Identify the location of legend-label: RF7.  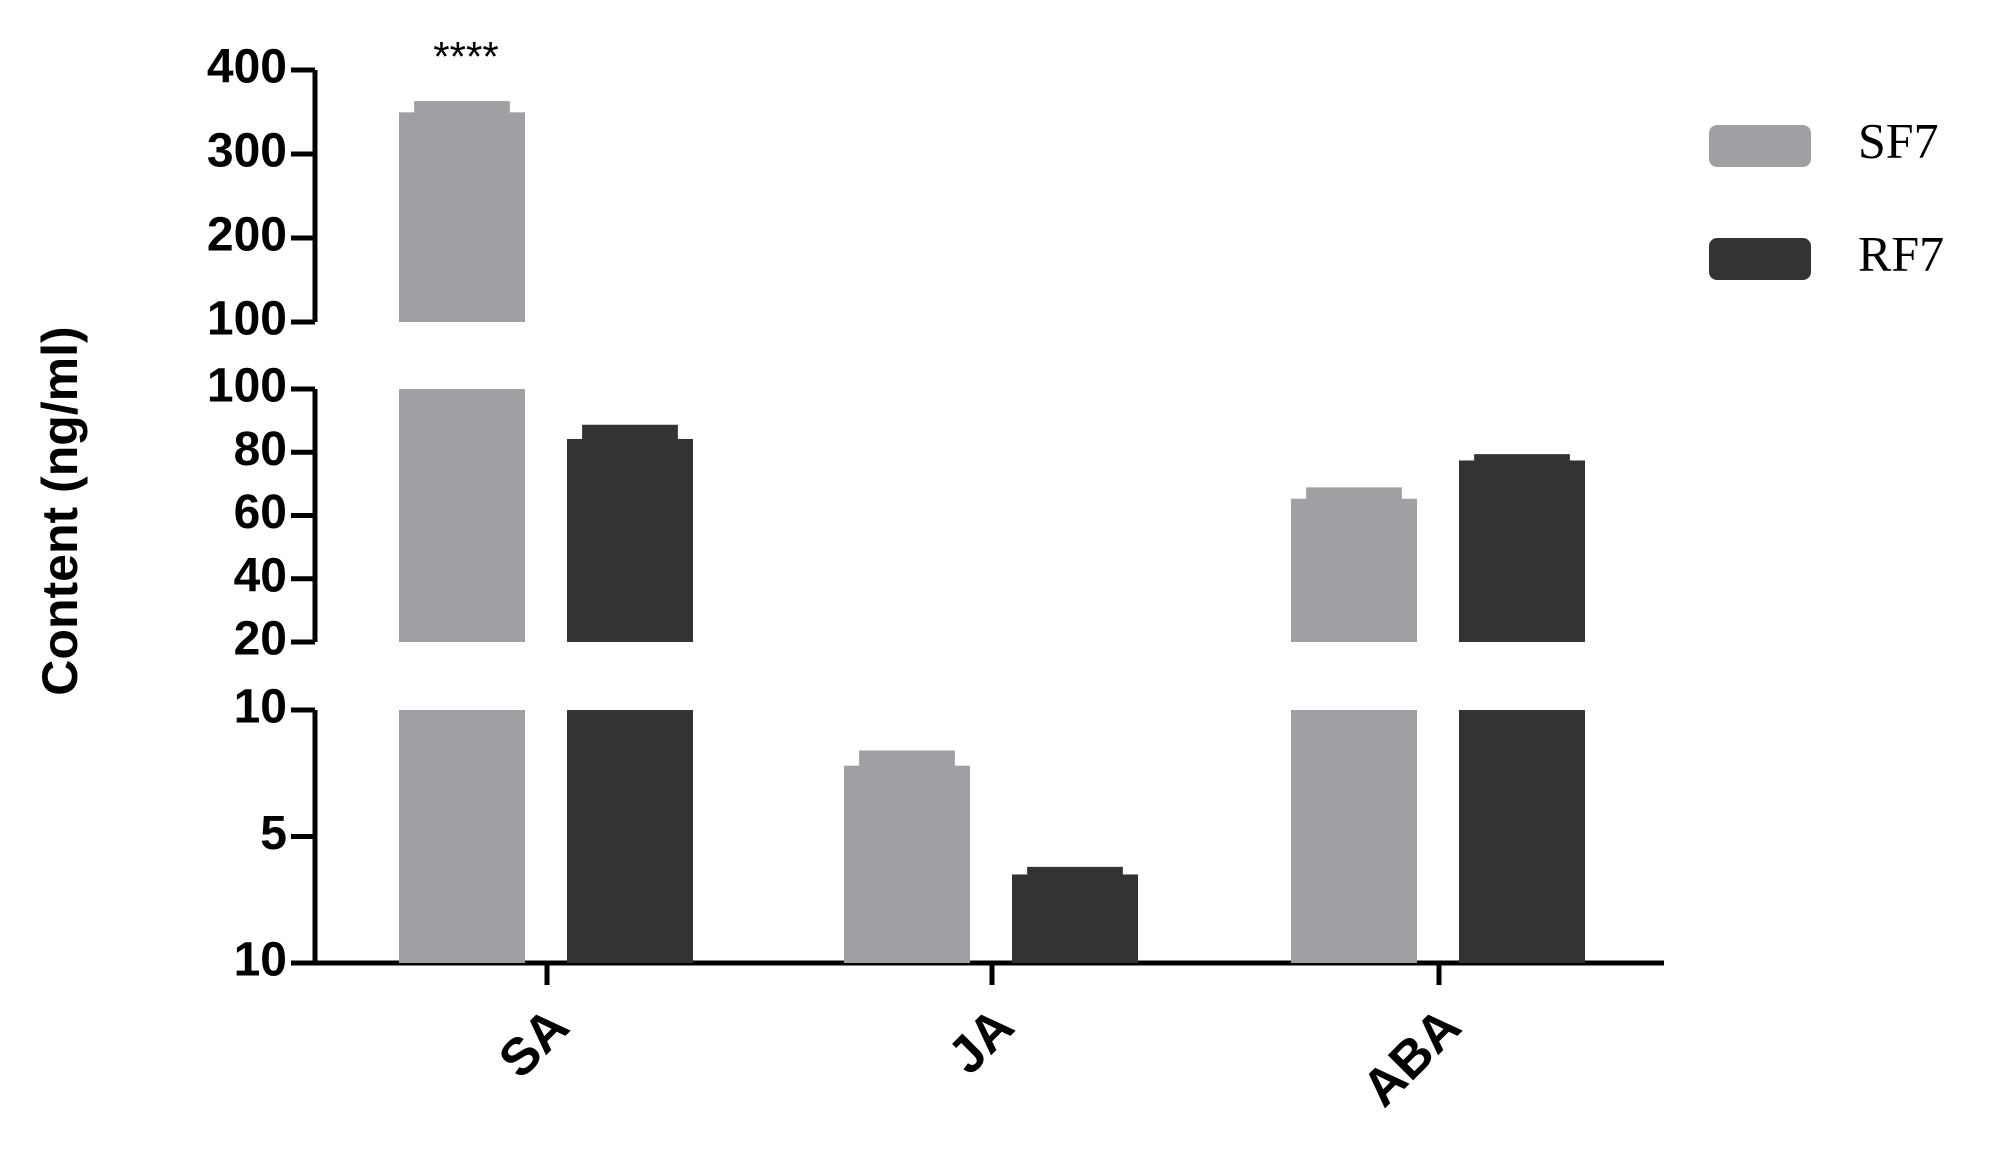
(1901, 253).